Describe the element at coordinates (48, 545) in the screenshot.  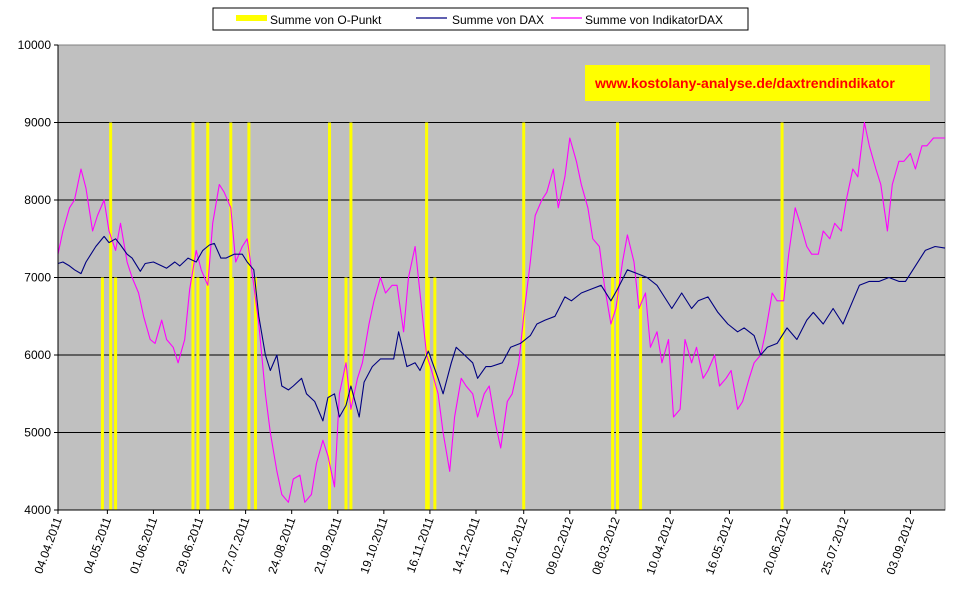
I see `x-tick-label-04-04-2011: 04.04.2011` at that location.